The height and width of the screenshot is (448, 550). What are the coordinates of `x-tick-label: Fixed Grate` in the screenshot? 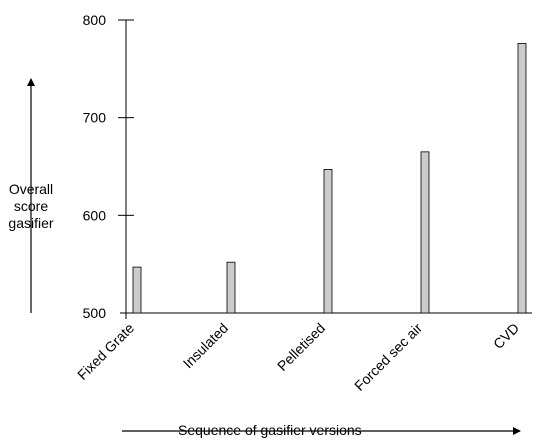 It's located at (105, 351).